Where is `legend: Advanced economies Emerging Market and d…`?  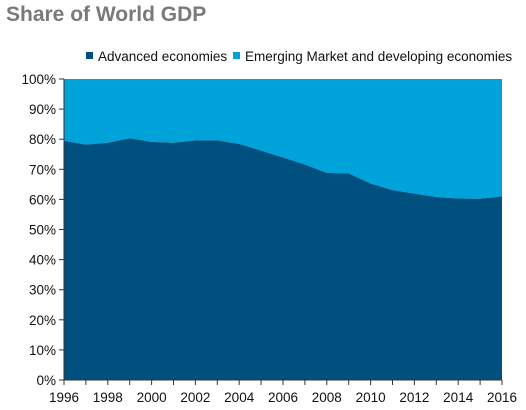
legend: Advanced economies Emerging Market and d… is located at coordinates (299, 56).